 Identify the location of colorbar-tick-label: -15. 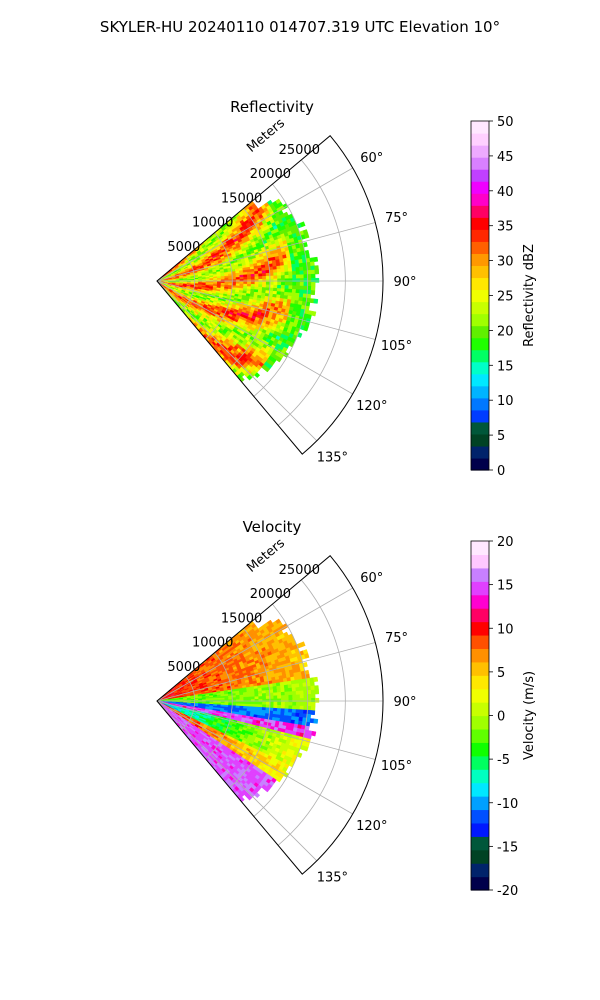
(507, 847).